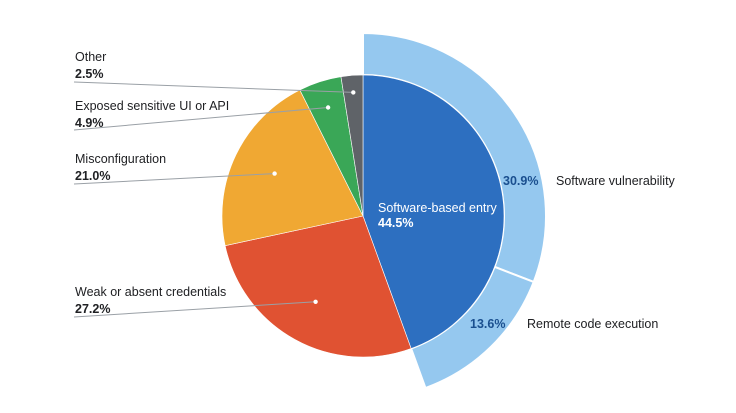 This screenshot has width=736, height=413. What do you see at coordinates (152, 106) in the screenshot?
I see `slice-label-exposed-sensitive-ui-or-api: Exposed sensitive UI or API` at bounding box center [152, 106].